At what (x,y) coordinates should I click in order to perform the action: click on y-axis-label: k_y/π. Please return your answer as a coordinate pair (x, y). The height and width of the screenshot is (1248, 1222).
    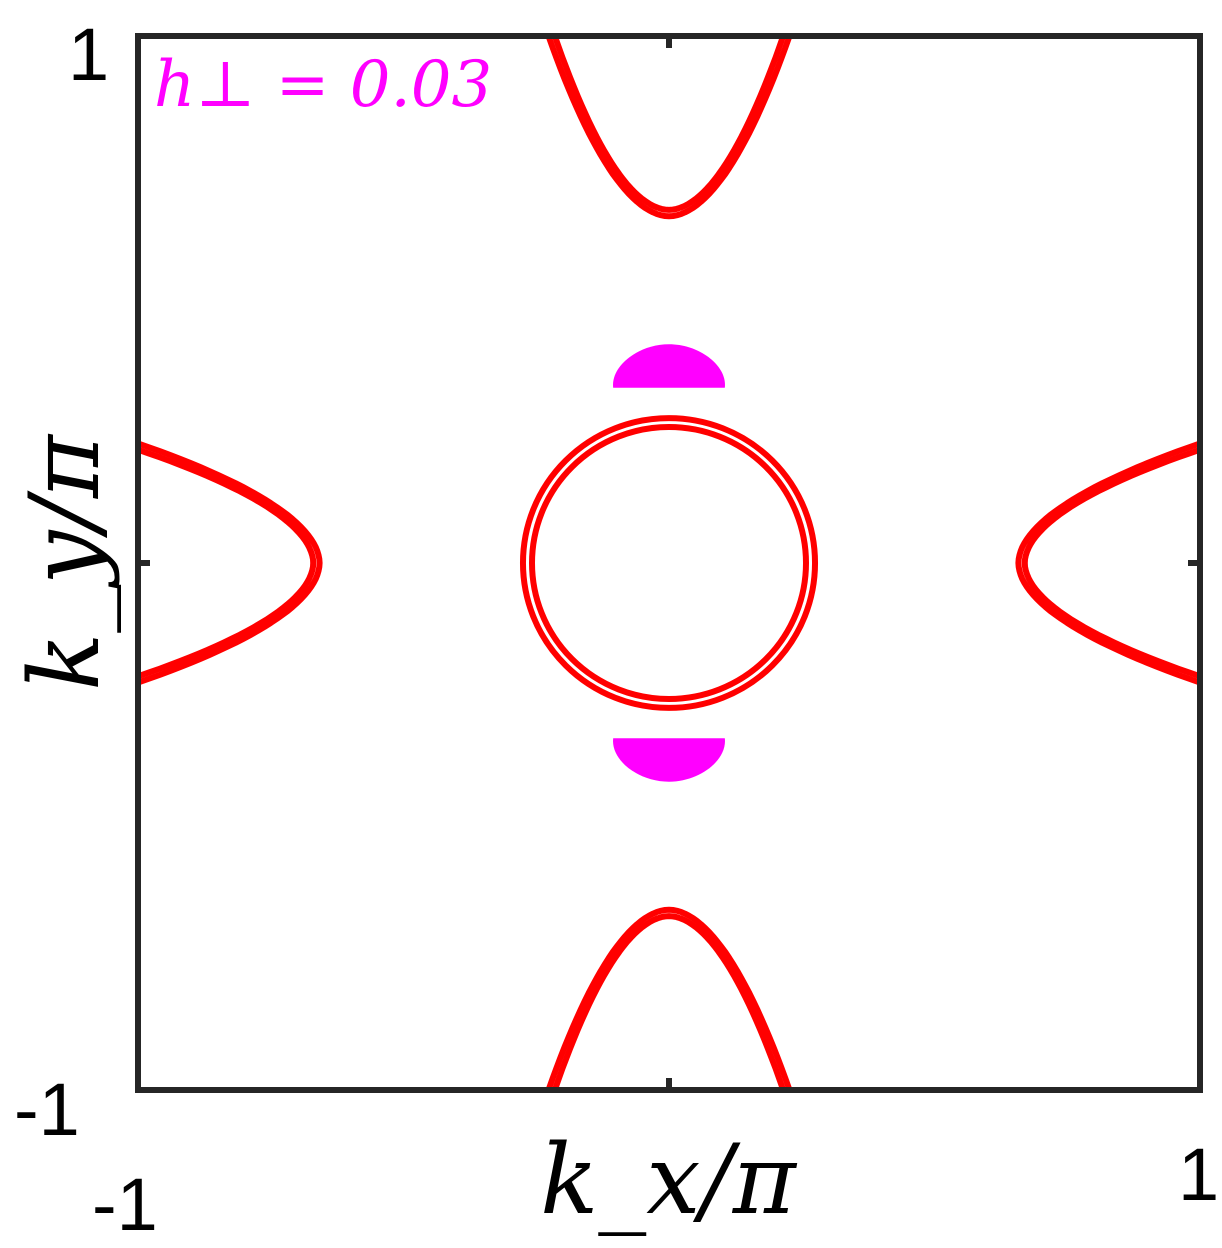
    Looking at the image, I should click on (65, 562).